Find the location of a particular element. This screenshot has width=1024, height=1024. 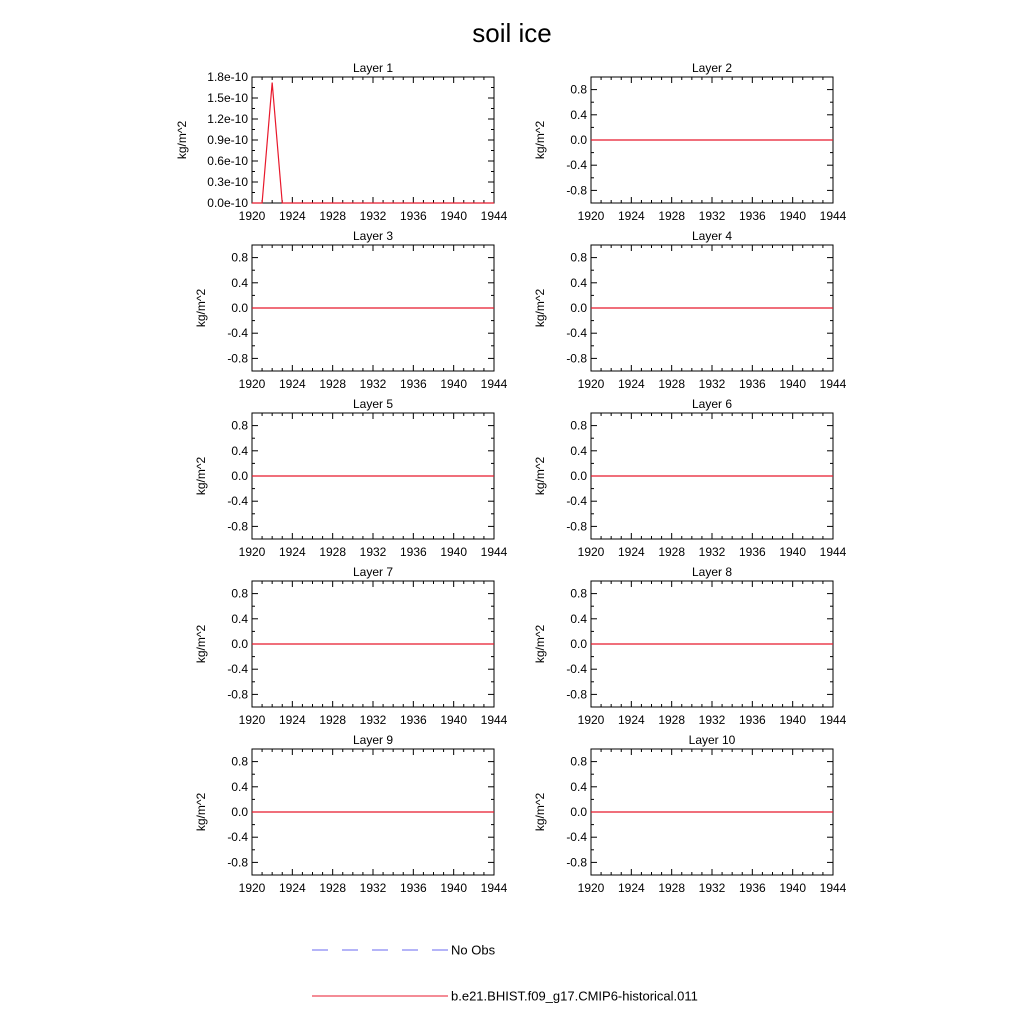

panel-title: Layer 6 is located at coordinates (712, 404).